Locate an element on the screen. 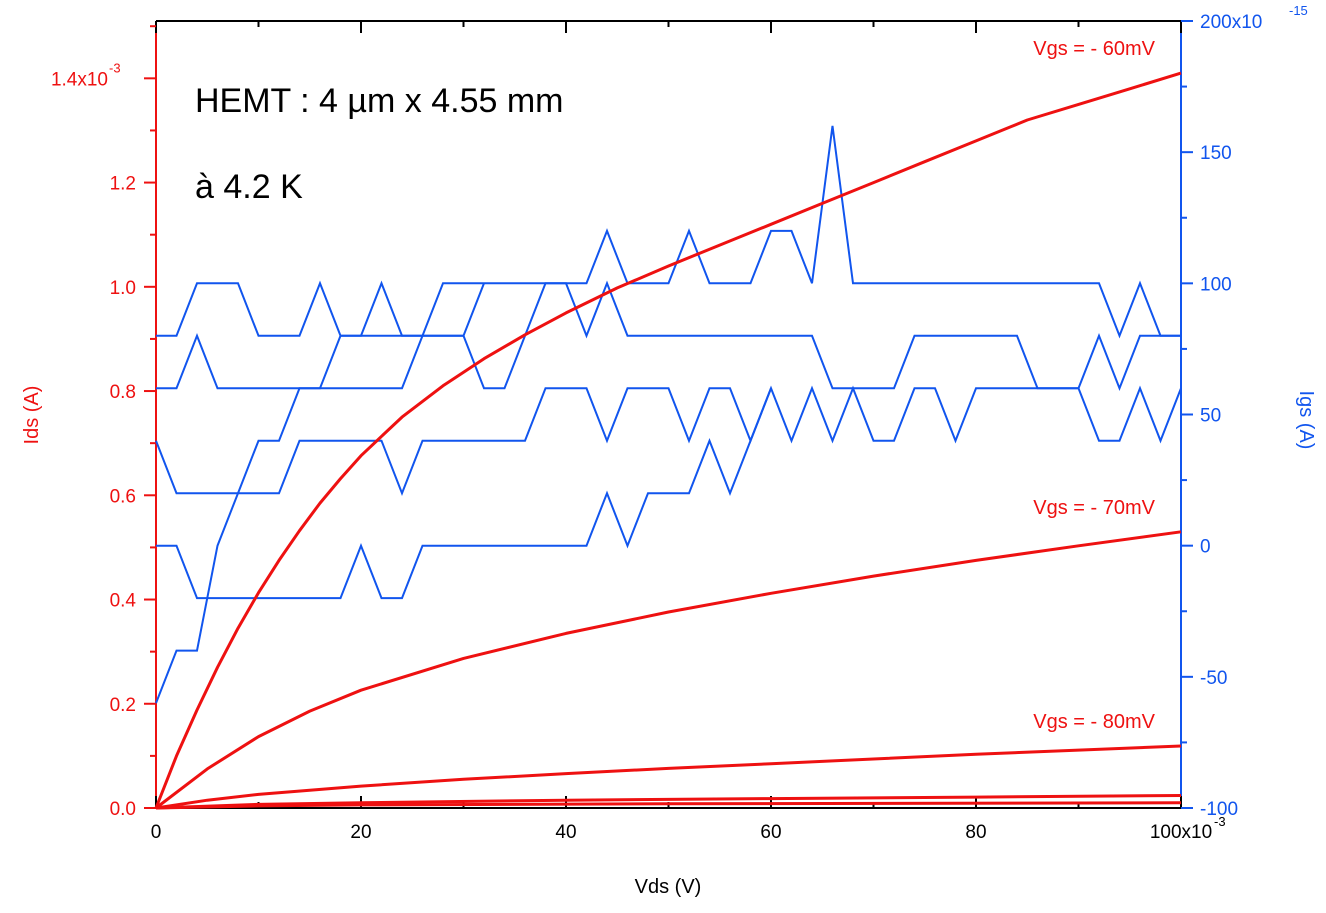 The height and width of the screenshot is (913, 1326). y-left-tick-label: 1.0 is located at coordinates (123, 288).